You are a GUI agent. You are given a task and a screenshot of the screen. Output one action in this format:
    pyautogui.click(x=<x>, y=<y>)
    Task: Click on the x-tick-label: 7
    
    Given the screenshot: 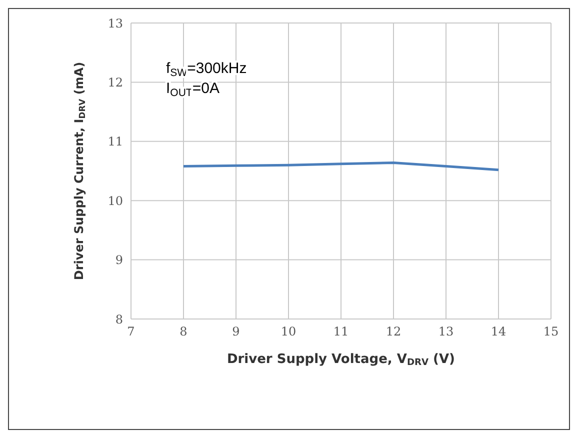 What is the action you would take?
    pyautogui.click(x=131, y=331)
    